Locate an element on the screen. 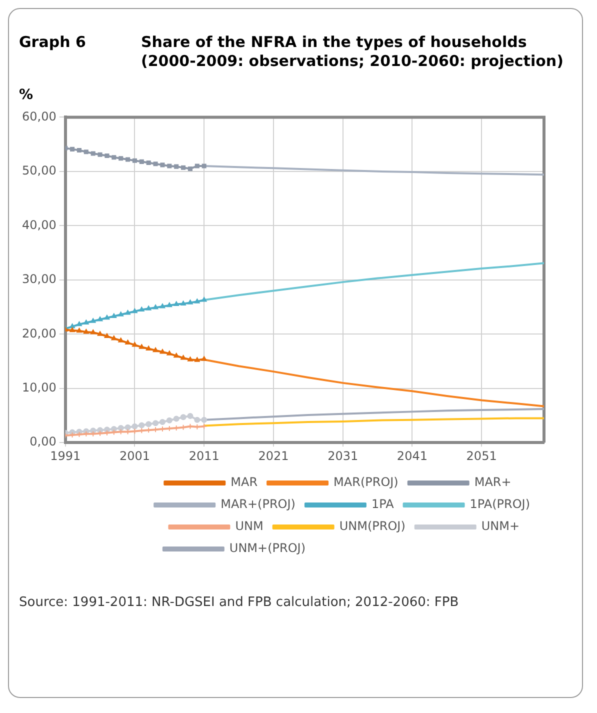 The width and height of the screenshot is (597, 713). legend-label: MAR+ is located at coordinates (493, 482).